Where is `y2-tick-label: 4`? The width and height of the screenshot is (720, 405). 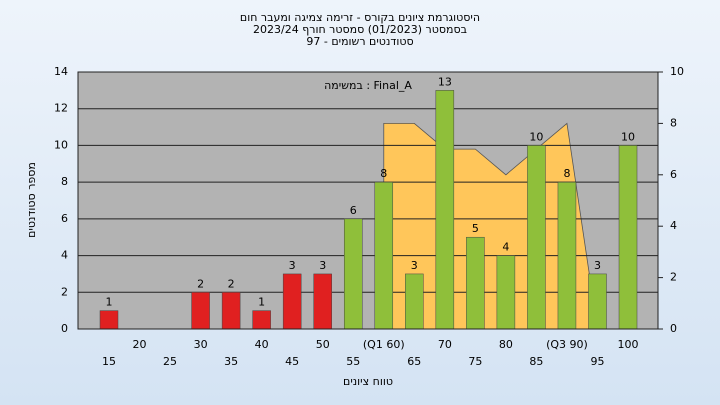 y2-tick-label: 4 is located at coordinates (673, 225).